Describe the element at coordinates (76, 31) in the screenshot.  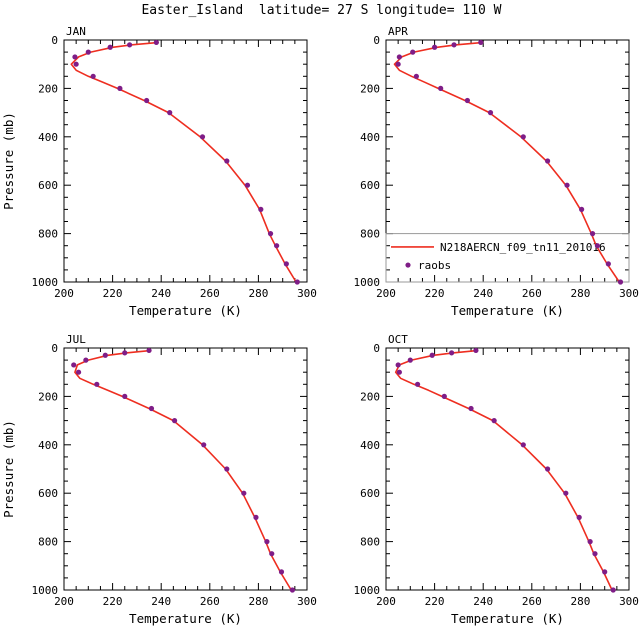
I see `panel-month-label: JAN` at that location.